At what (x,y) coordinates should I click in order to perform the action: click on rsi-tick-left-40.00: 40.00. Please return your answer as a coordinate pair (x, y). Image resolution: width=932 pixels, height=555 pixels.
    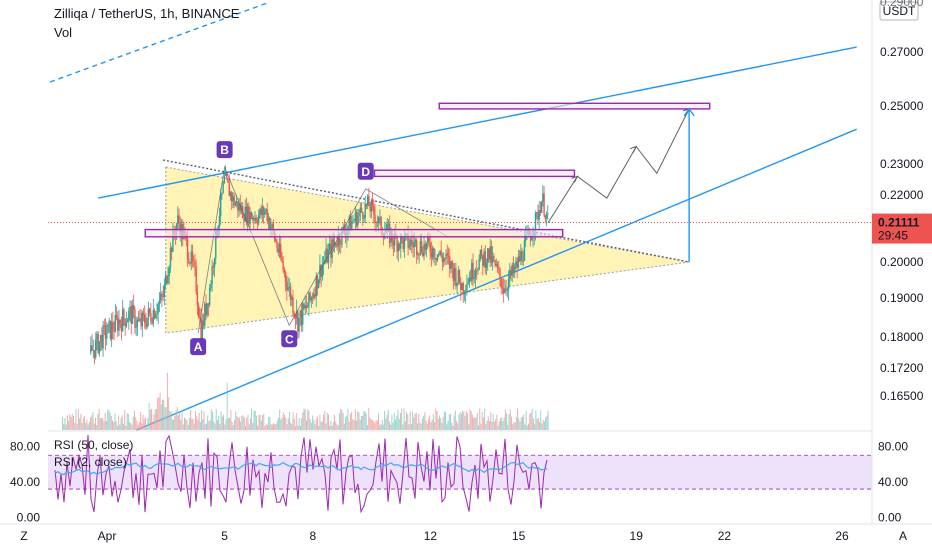
    Looking at the image, I should click on (25, 482).